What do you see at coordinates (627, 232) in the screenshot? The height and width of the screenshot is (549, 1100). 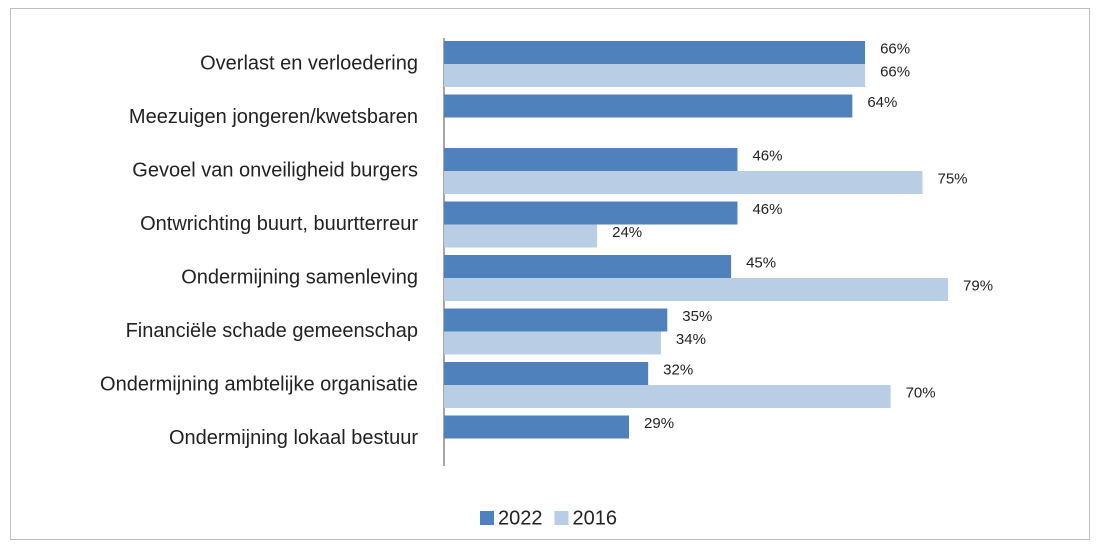 I see `value-label: 24%` at bounding box center [627, 232].